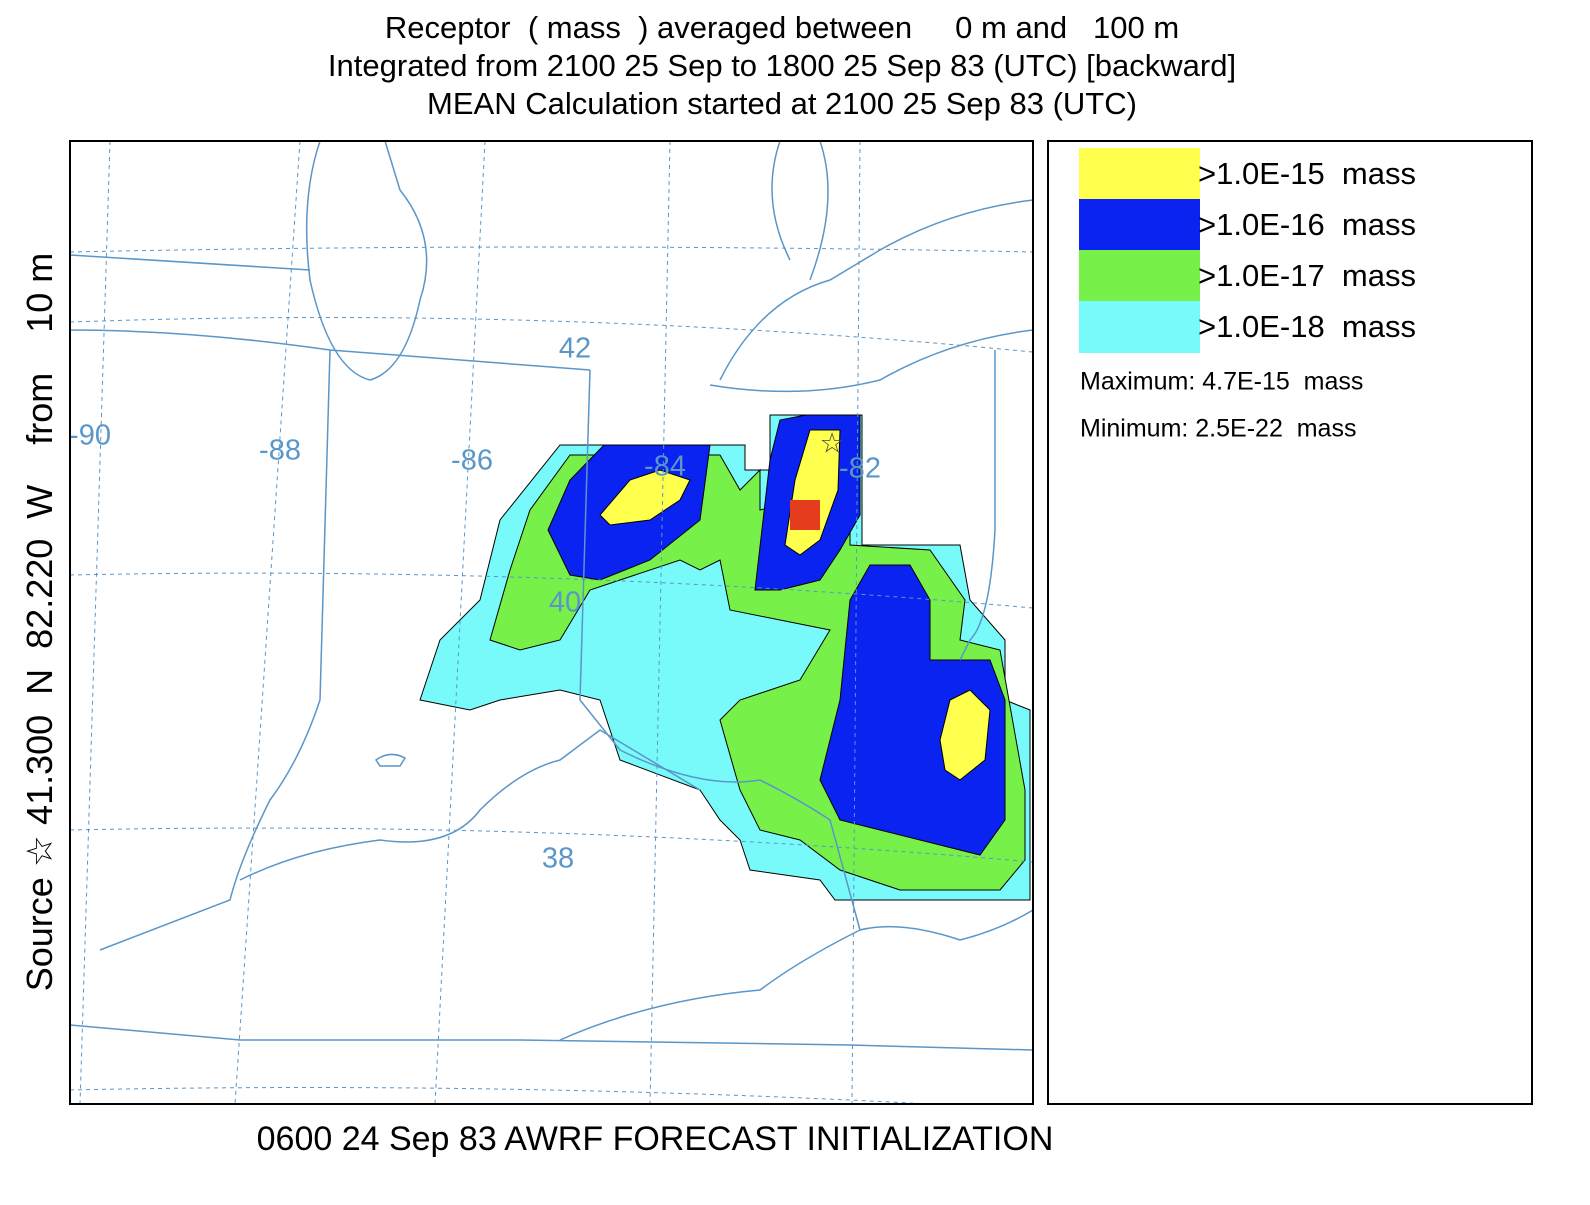 This screenshot has height=1205, width=1590. What do you see at coordinates (90, 436) in the screenshot?
I see `grid-label: -90` at bounding box center [90, 436].